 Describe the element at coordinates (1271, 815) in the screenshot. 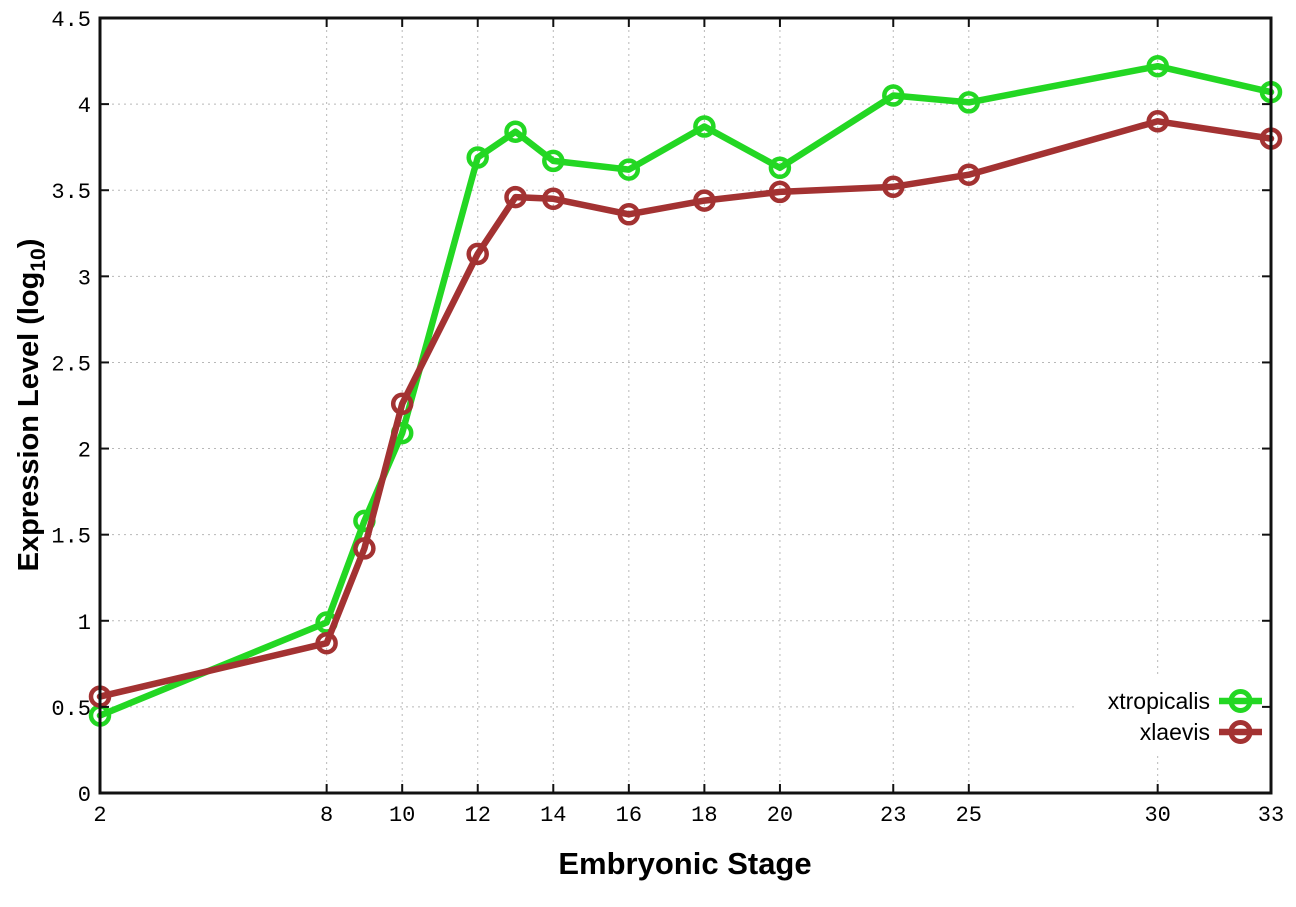

I see `x-tick-label: 33` at that location.